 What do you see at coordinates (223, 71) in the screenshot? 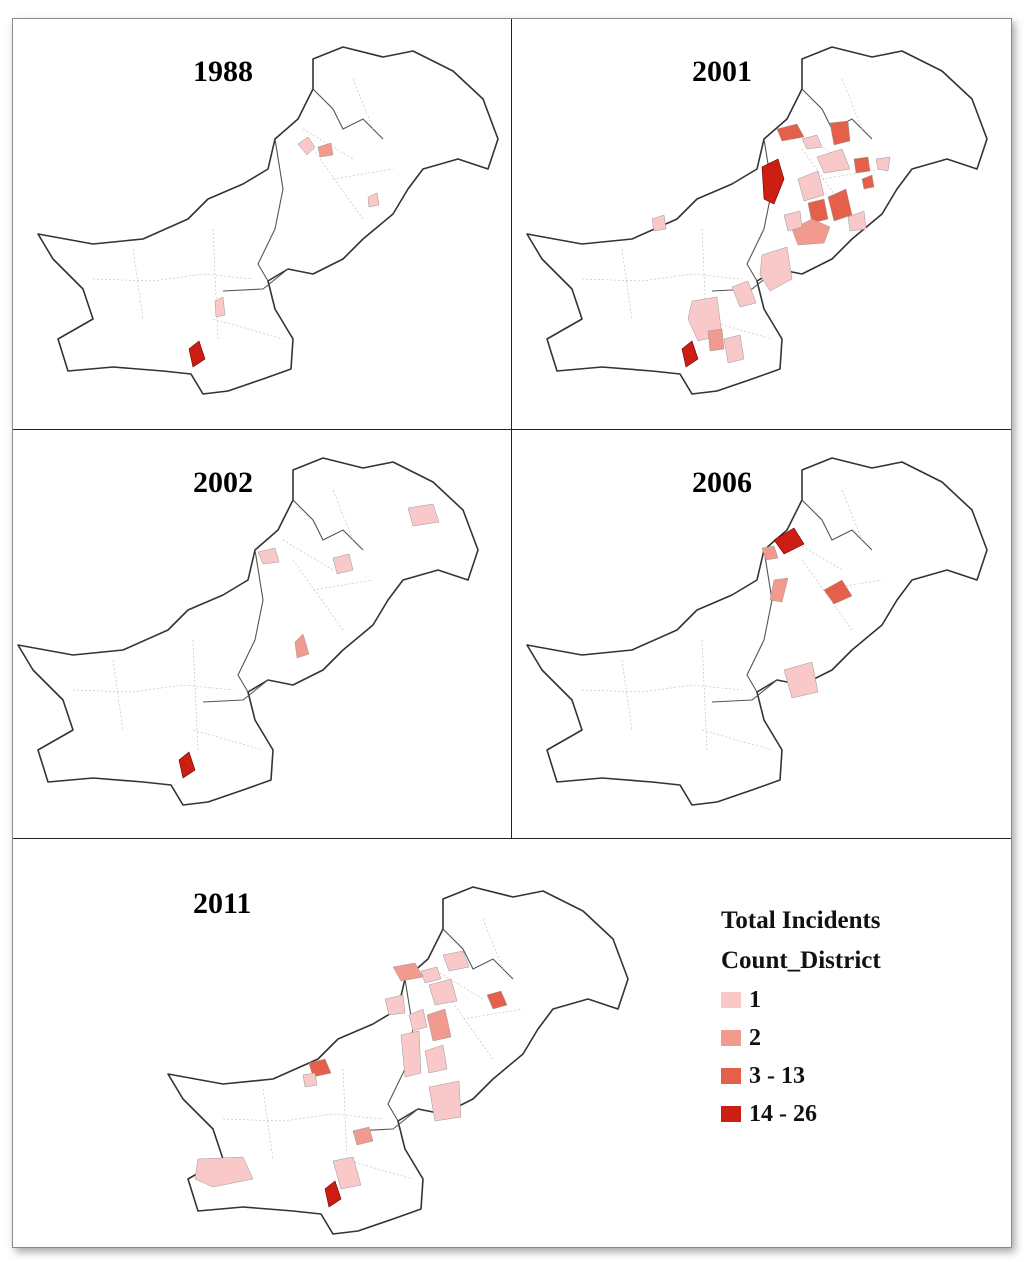
I see `panel-year-label: 1988` at bounding box center [223, 71].